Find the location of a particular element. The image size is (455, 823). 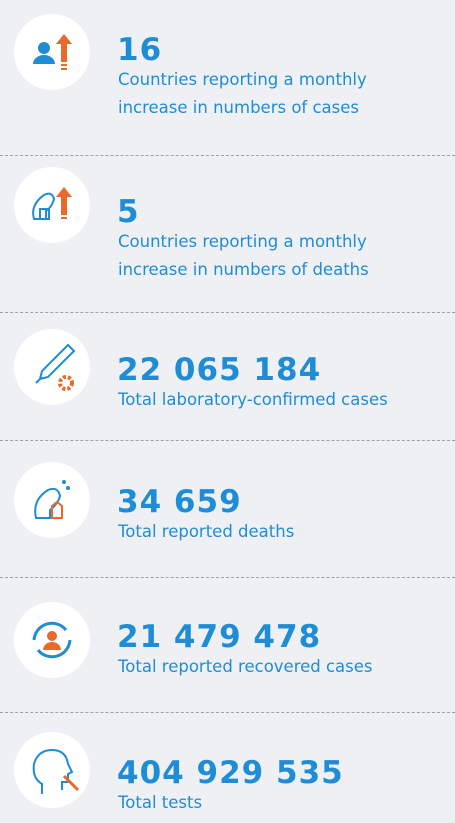

stat-label: Total tests is located at coordinates (160, 803).